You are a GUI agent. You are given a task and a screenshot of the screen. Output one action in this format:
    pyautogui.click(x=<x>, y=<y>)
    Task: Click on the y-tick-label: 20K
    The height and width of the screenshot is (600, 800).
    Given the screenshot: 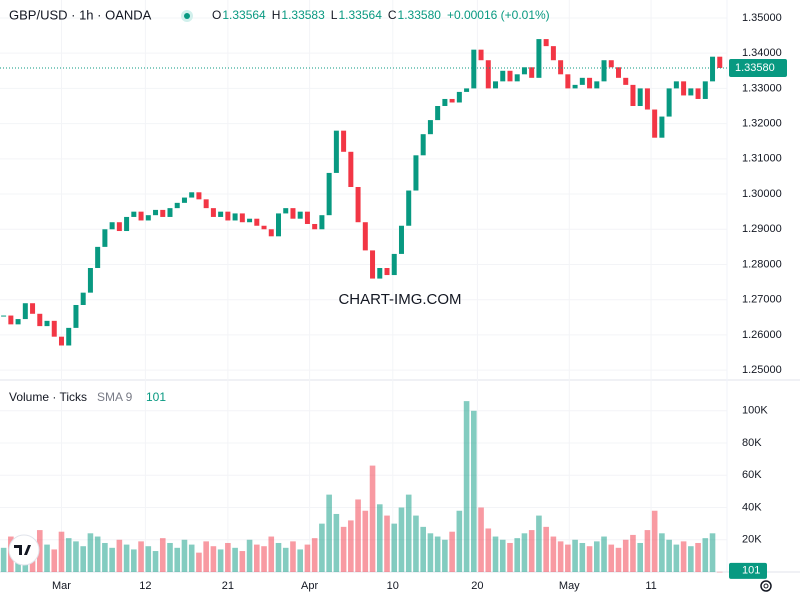 What is the action you would take?
    pyautogui.click(x=752, y=540)
    